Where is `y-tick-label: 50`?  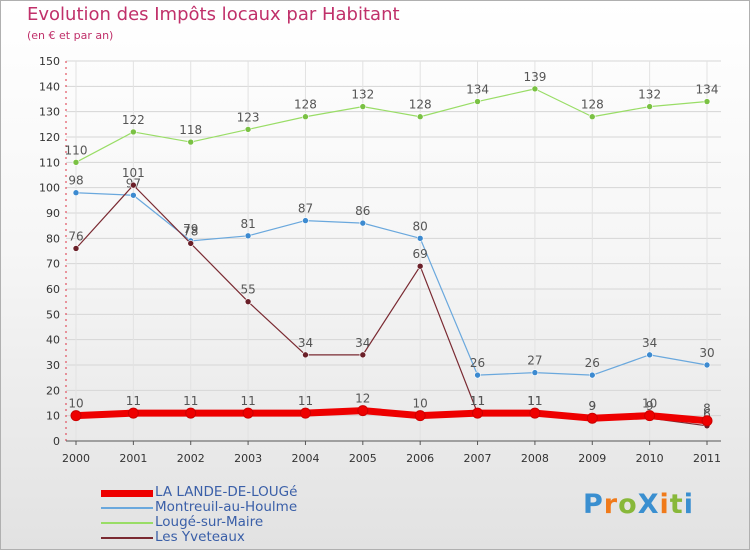
y-tick-label: 50 is located at coordinates (53, 314).